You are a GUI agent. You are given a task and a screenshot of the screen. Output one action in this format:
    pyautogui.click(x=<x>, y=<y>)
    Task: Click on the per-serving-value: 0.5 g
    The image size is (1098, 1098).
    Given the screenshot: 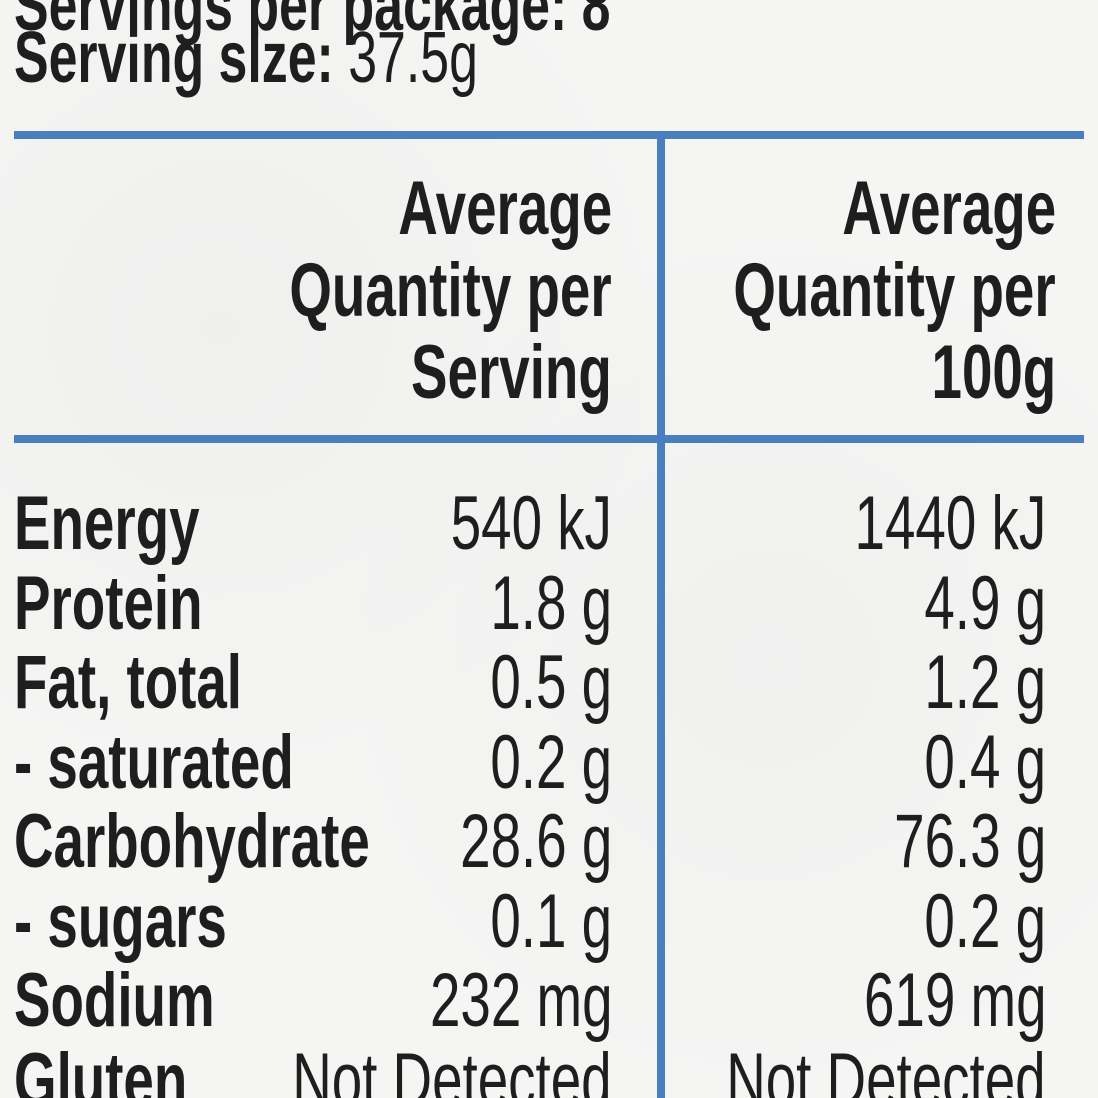 What is the action you would take?
    pyautogui.click(x=551, y=682)
    